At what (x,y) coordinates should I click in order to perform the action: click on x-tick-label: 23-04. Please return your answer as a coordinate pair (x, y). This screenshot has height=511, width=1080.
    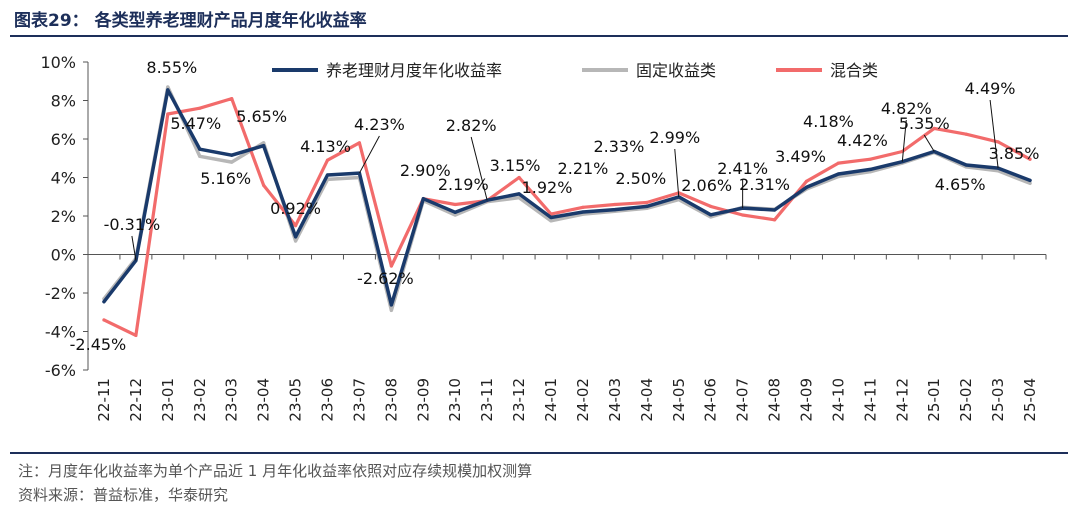
    Looking at the image, I should click on (264, 400).